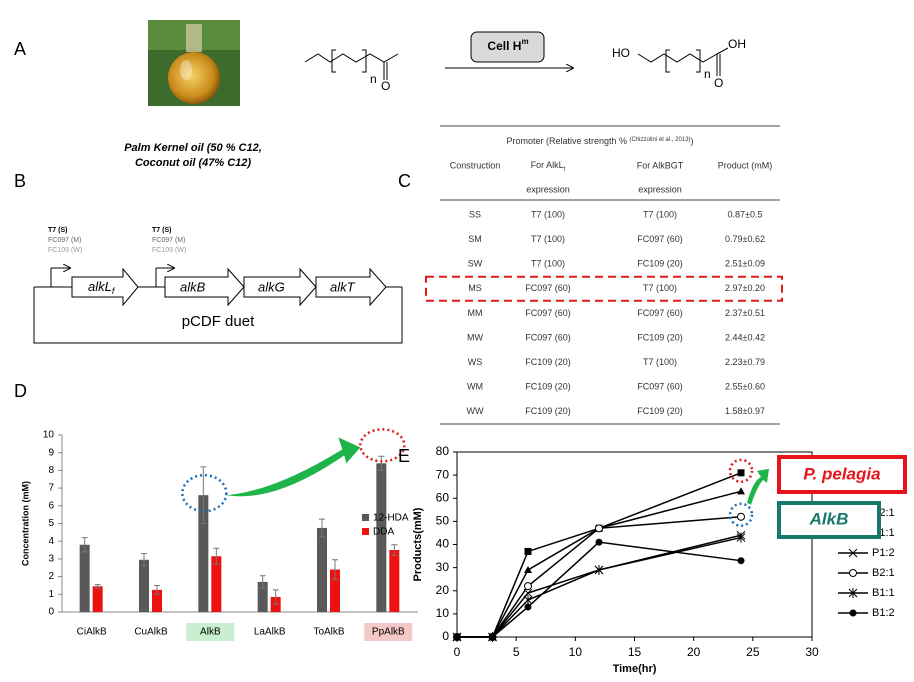 Image resolution: width=914 pixels, height=682 pixels. What do you see at coordinates (547, 165) in the screenshot?
I see `column-text: For AlkL` at bounding box center [547, 165].